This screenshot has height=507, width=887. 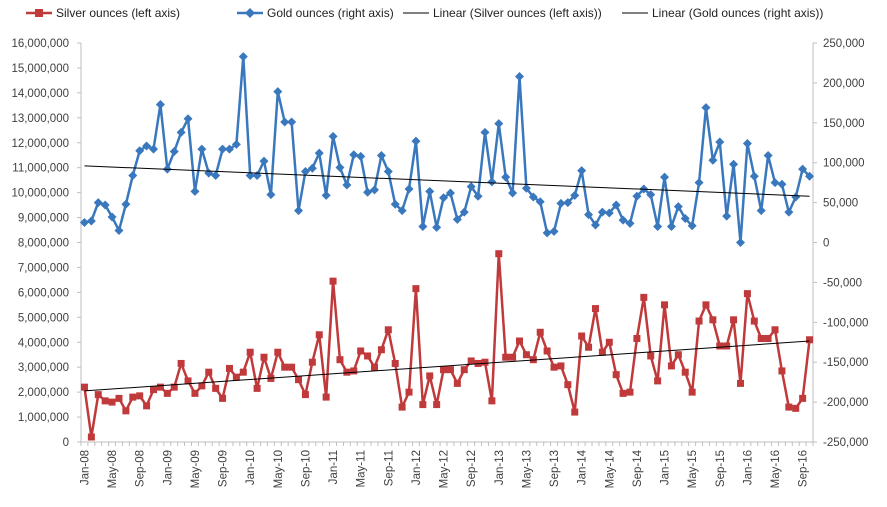 I want to click on left-axis-tick-label: 1,000,000, so click(x=43, y=418).